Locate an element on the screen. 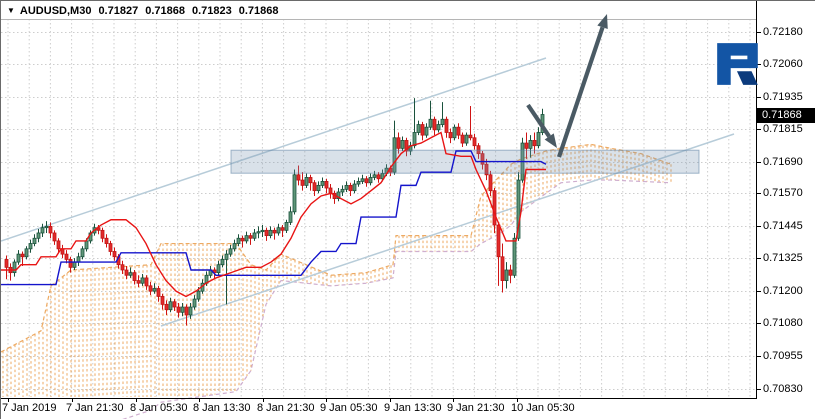 The width and height of the screenshot is (815, 419). price-axis-label: 0.71325 is located at coordinates (783, 258).